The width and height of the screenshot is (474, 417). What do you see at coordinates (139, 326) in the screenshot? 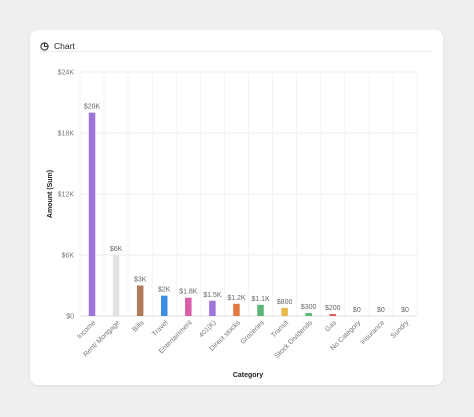
I see `x-tick-label: Bills` at bounding box center [139, 326].